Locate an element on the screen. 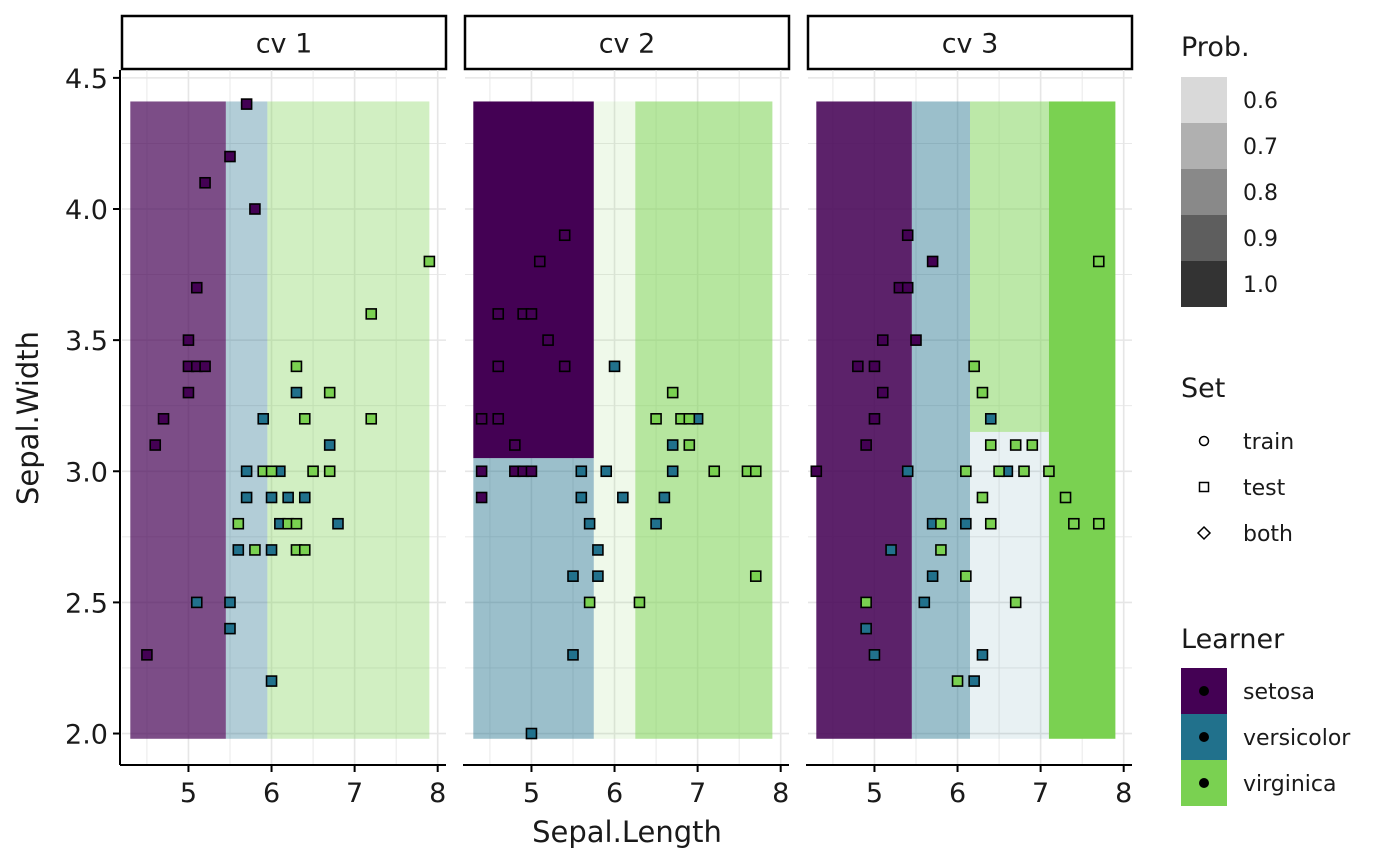 The width and height of the screenshot is (1400, 866). legend-learner-label: versicolor is located at coordinates (1297, 738).